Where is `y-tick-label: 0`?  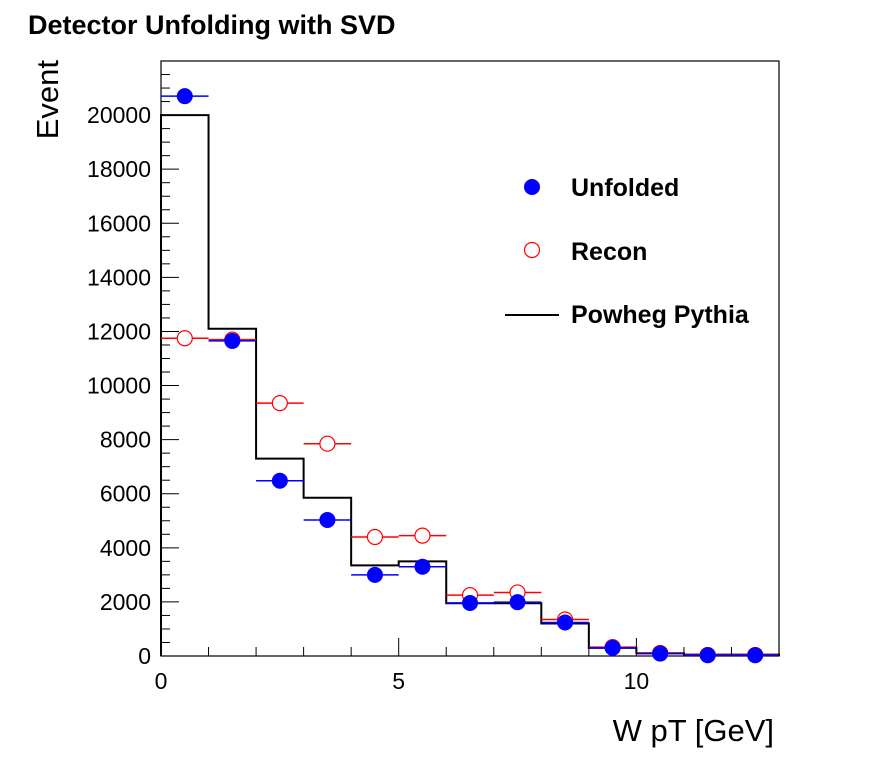 y-tick-label: 0 is located at coordinates (144, 656).